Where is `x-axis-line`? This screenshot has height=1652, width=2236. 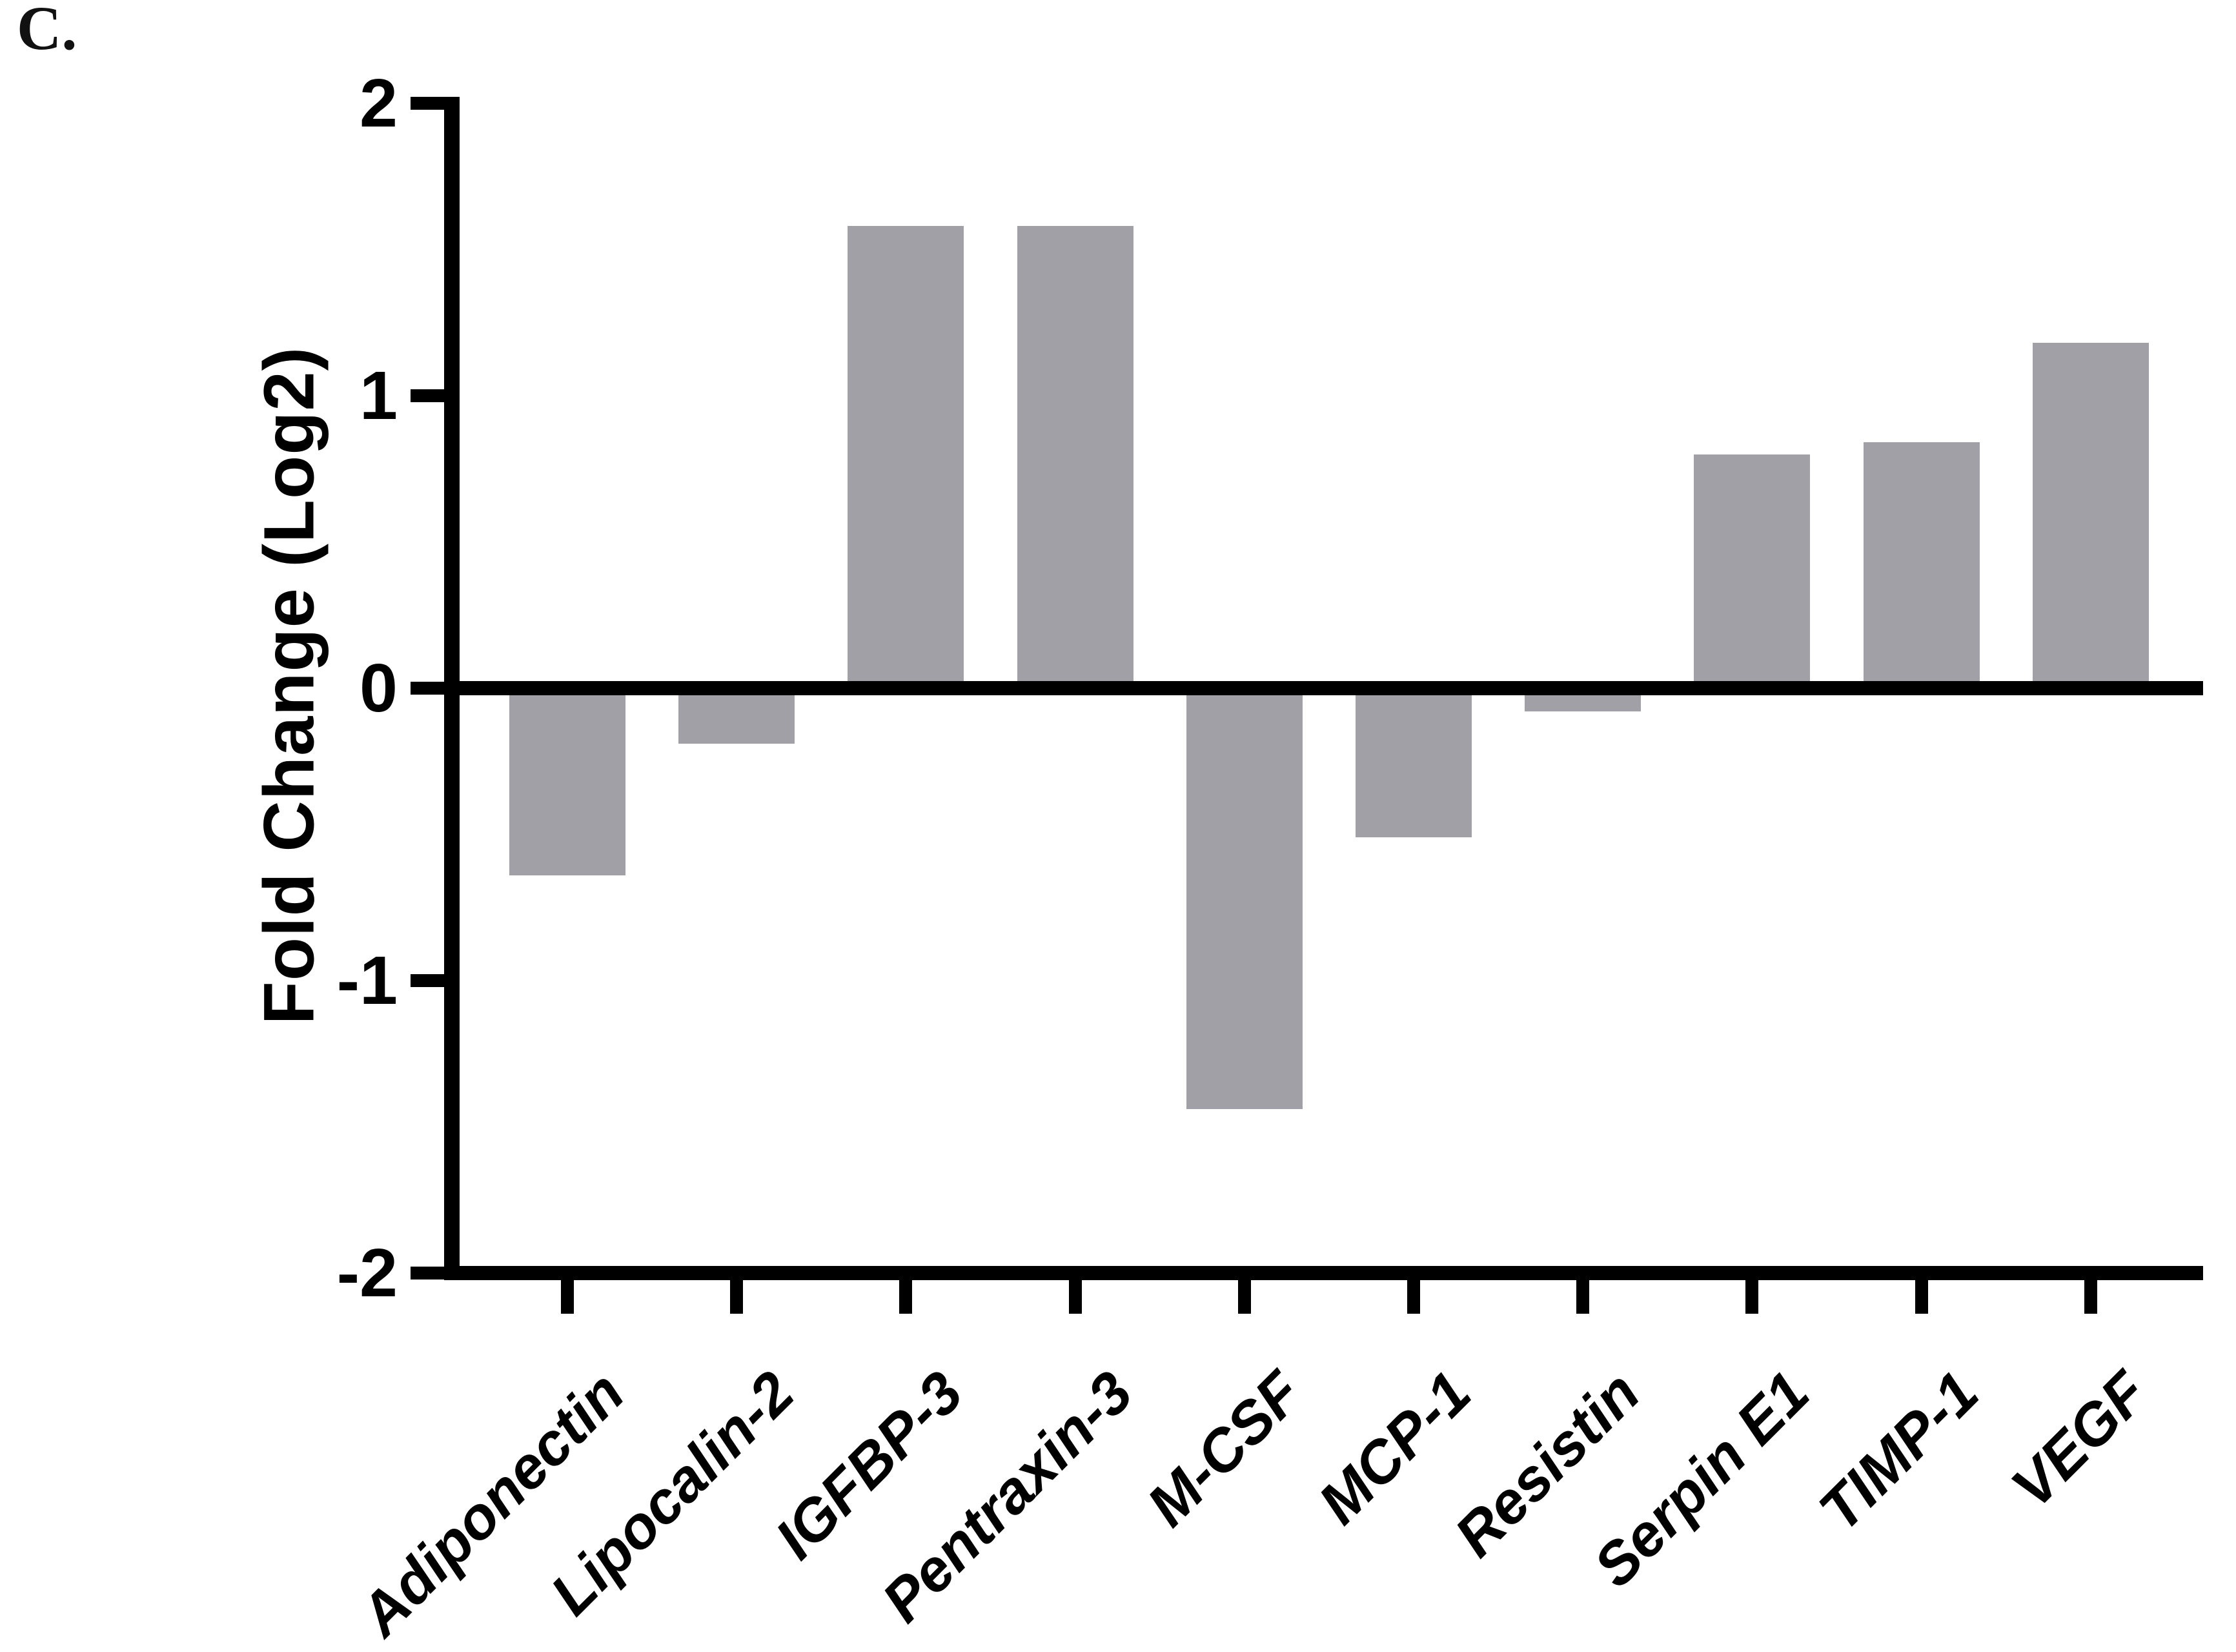
x-axis-line is located at coordinates (1323, 1273).